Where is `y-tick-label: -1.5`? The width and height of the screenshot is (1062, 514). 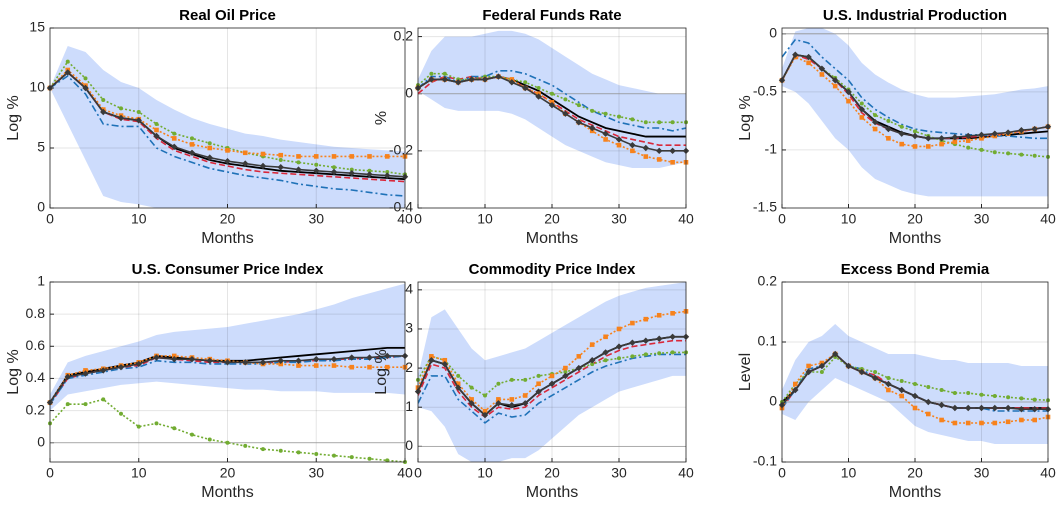
y-tick-label: -1.5 is located at coordinates (765, 207).